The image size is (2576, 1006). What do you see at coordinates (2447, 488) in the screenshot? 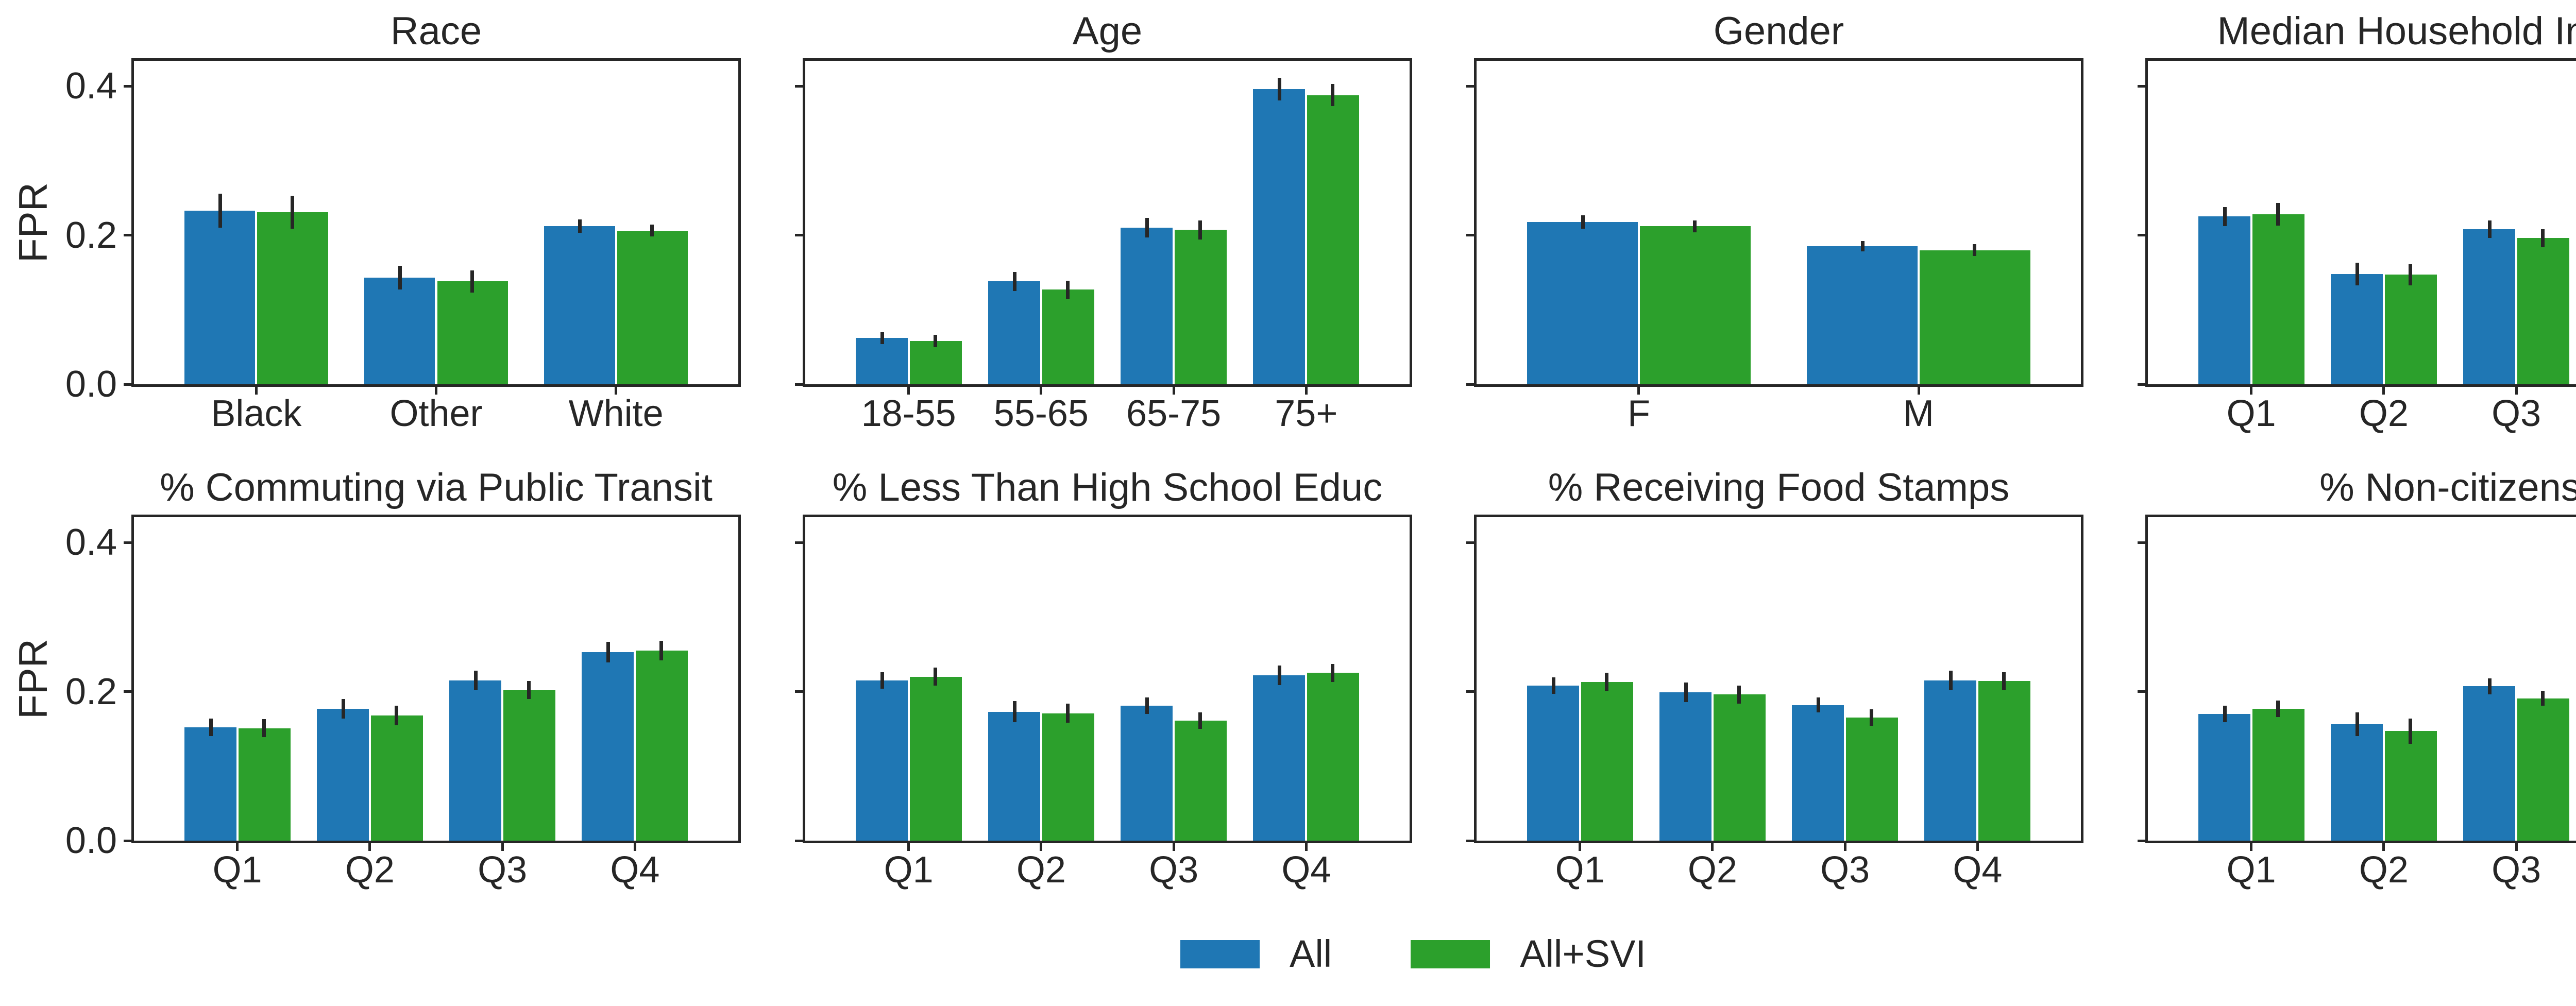
I see `panel-title: % Non-citizens` at bounding box center [2447, 488].